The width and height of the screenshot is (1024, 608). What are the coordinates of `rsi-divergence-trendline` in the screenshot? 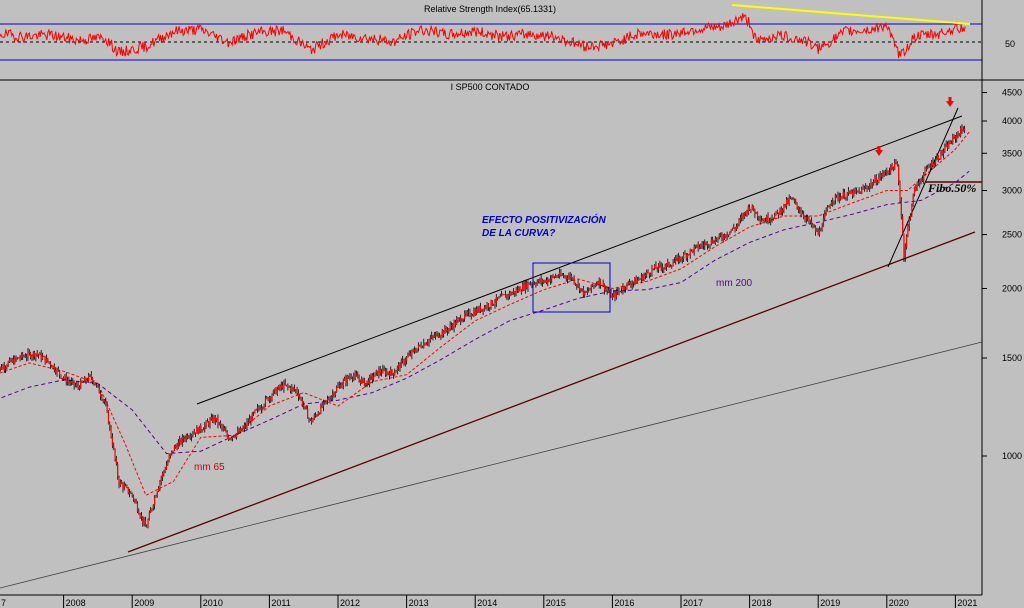 It's located at (851, 14).